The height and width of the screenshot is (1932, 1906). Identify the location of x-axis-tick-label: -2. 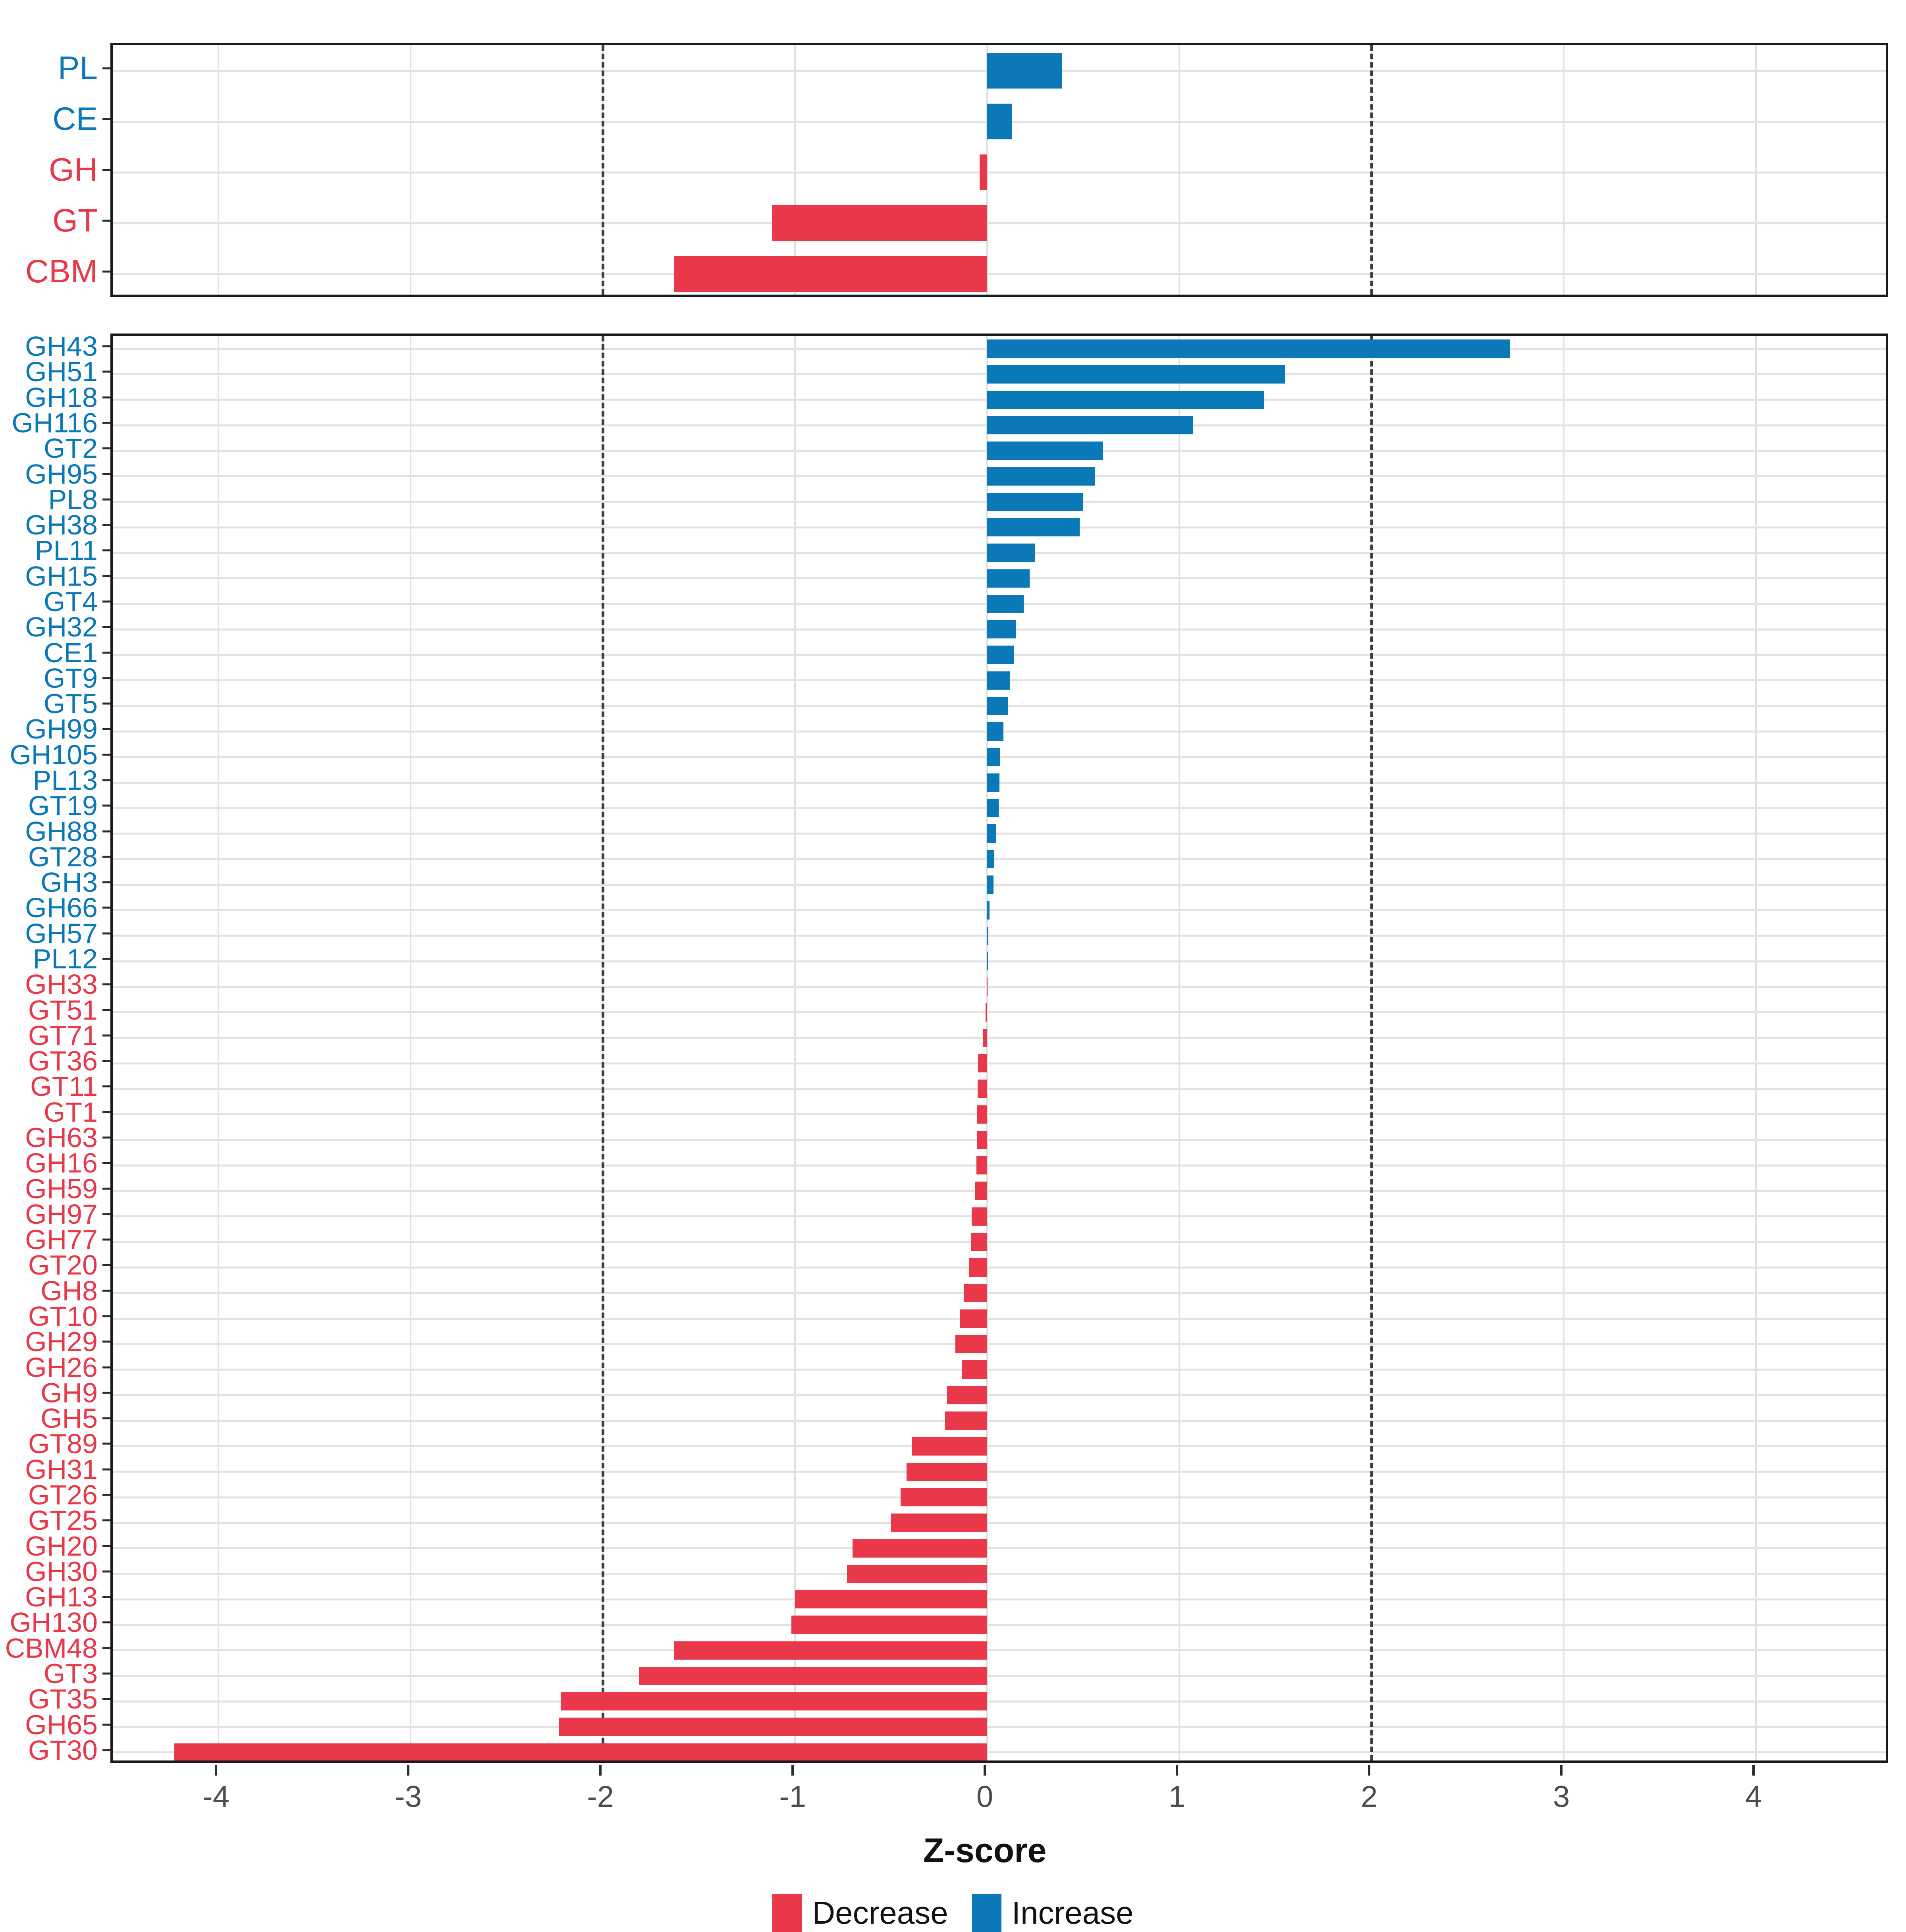
(600, 1797).